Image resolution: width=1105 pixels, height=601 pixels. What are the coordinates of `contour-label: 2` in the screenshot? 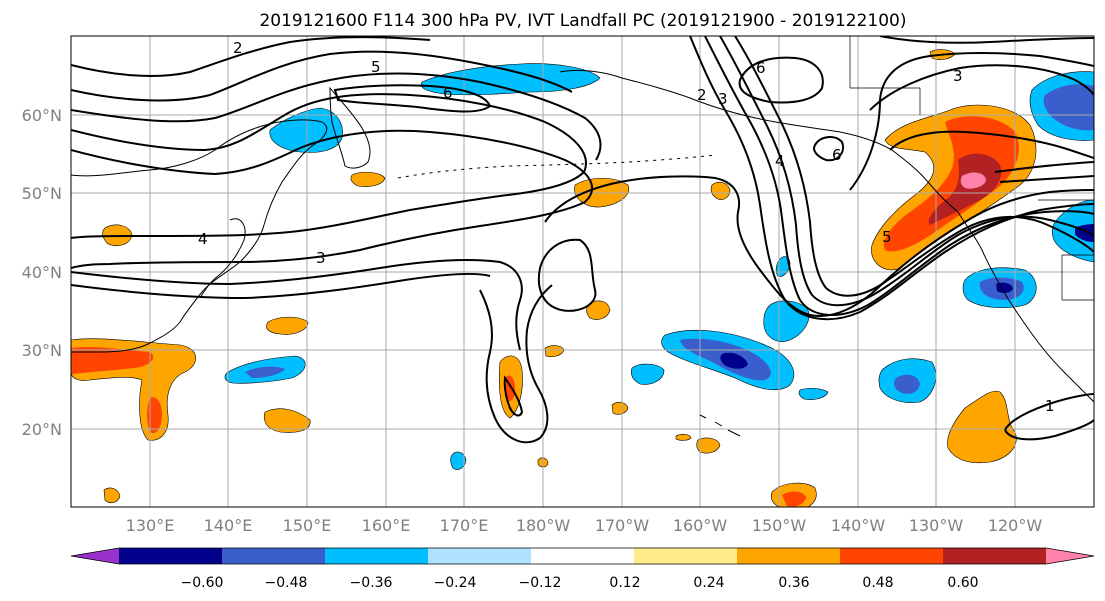 It's located at (702, 95).